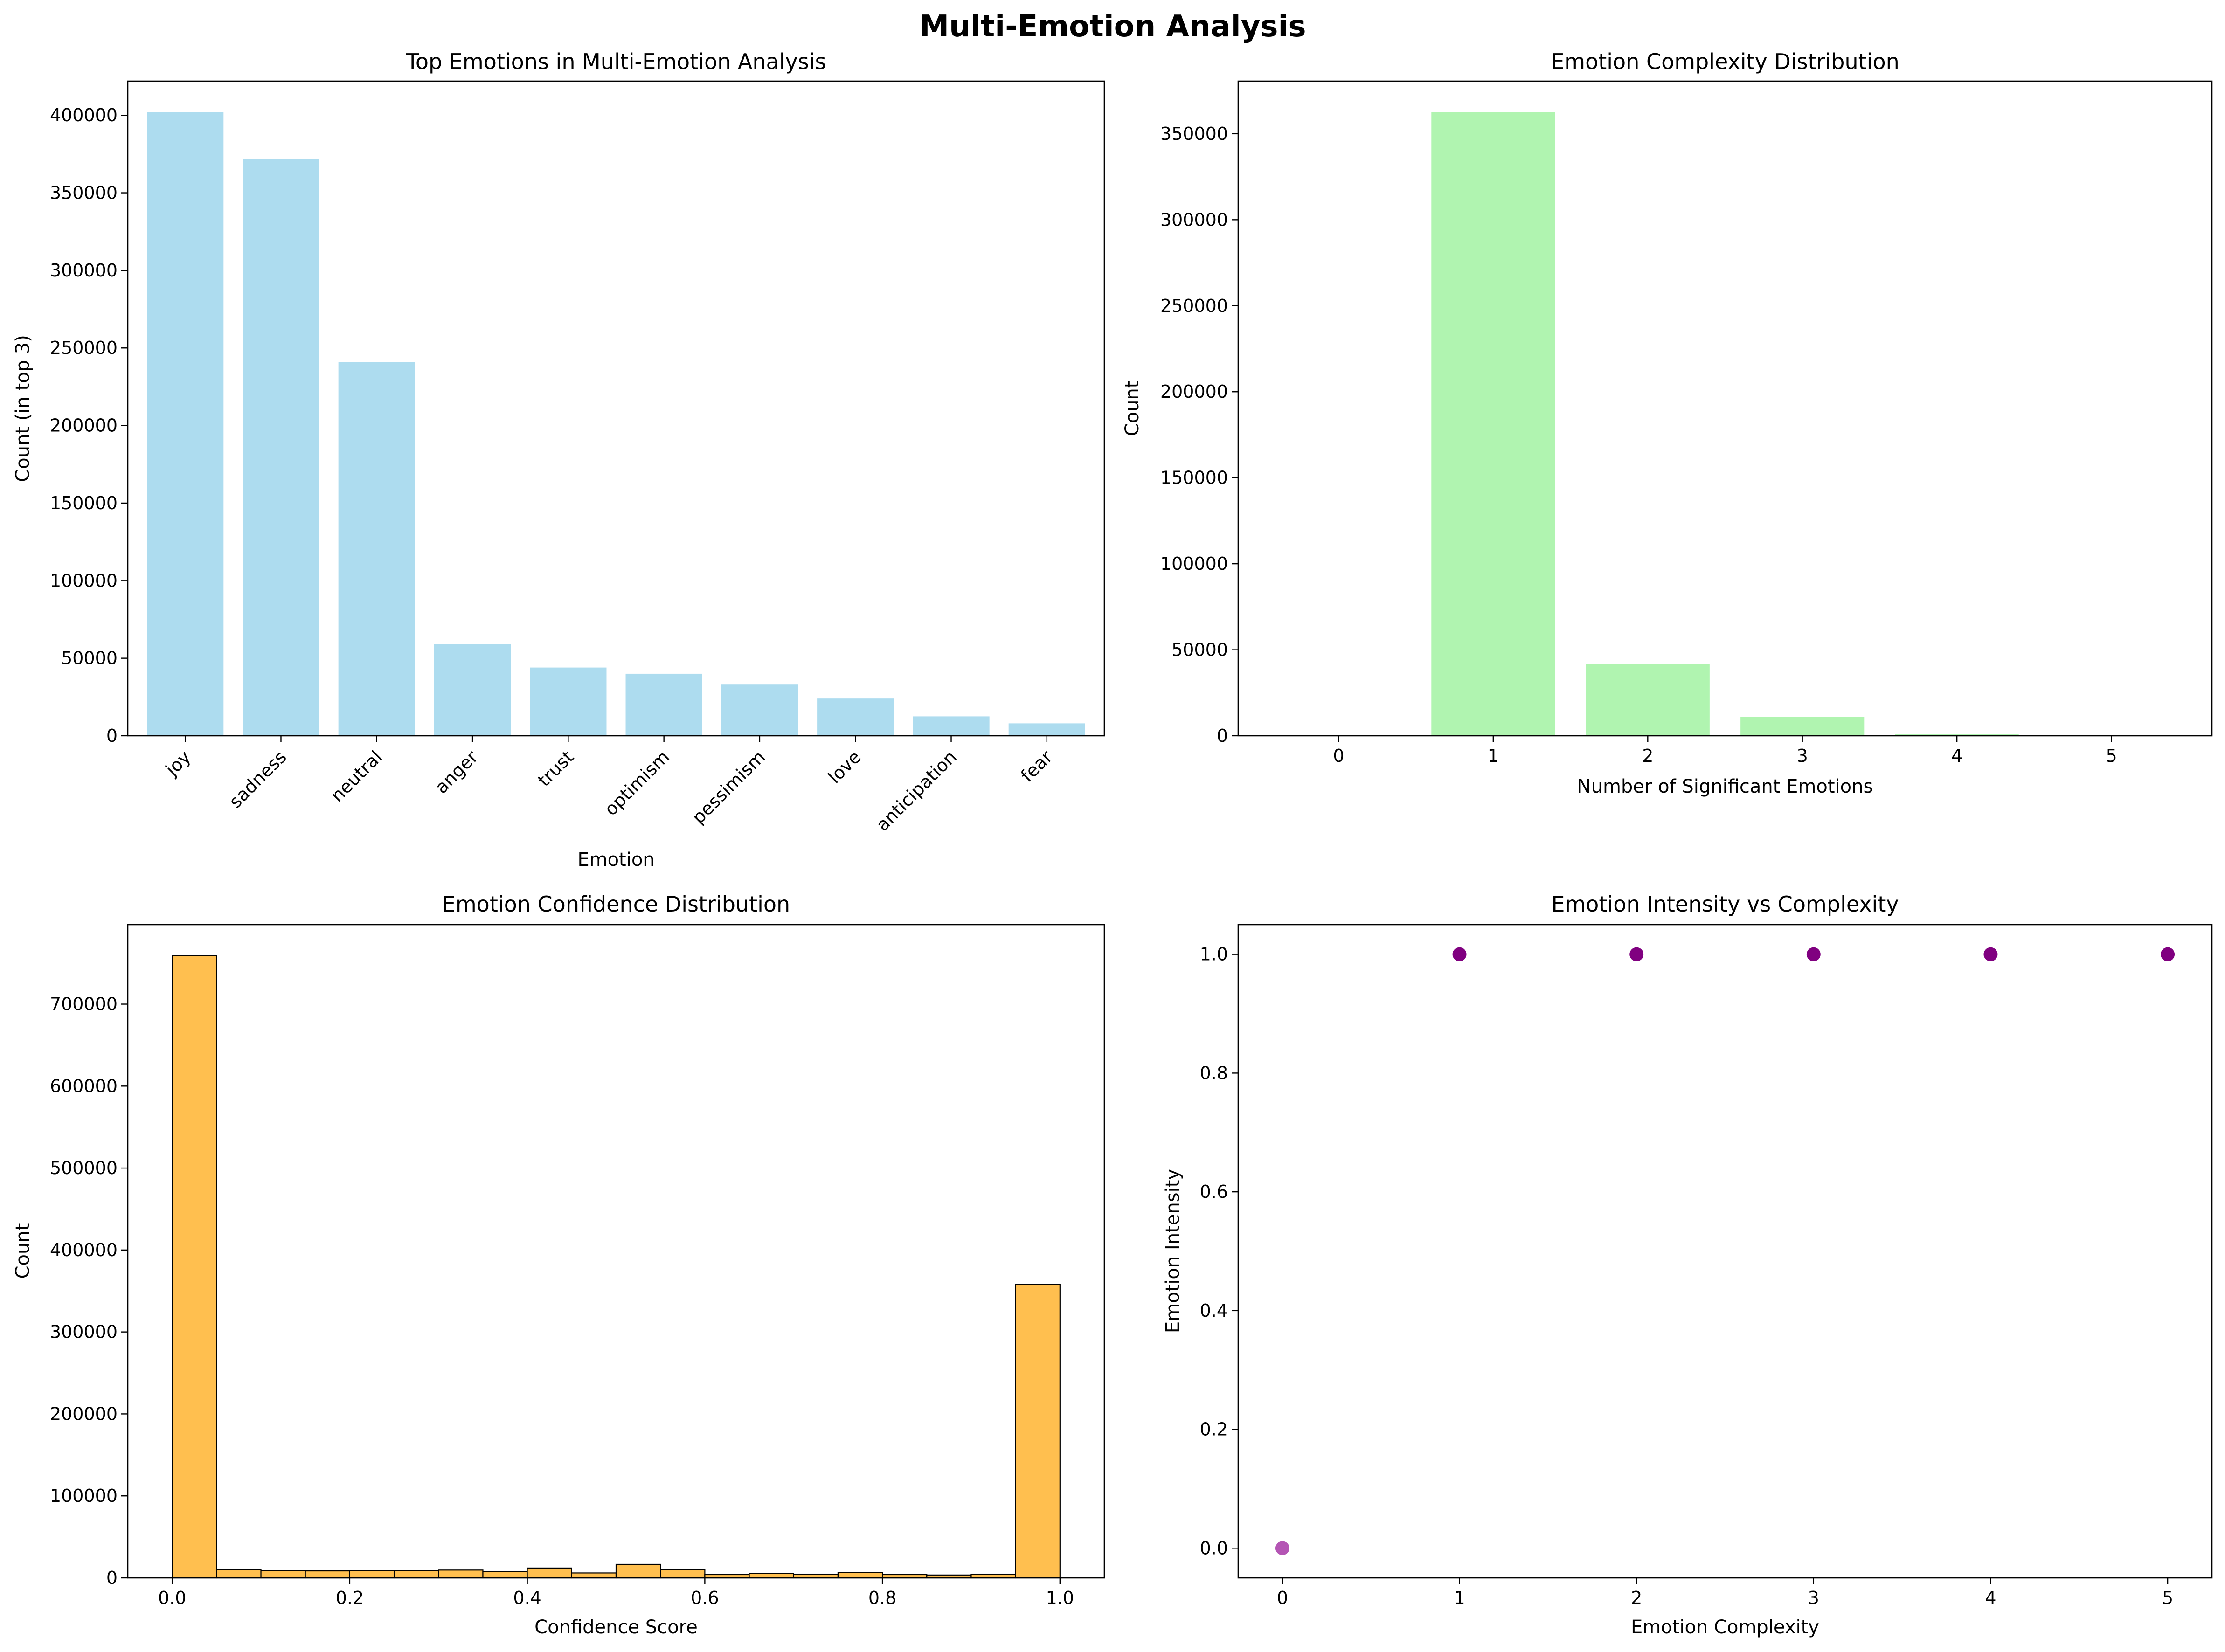 The width and height of the screenshot is (2225, 1652). What do you see at coordinates (376, 549) in the screenshot?
I see `bar-neutral` at bounding box center [376, 549].